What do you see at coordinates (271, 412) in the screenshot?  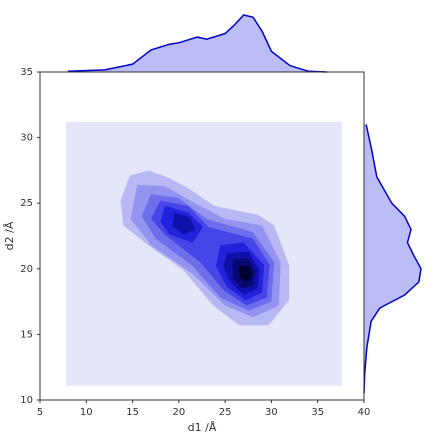 I see `x-tick-label: 30` at bounding box center [271, 412].